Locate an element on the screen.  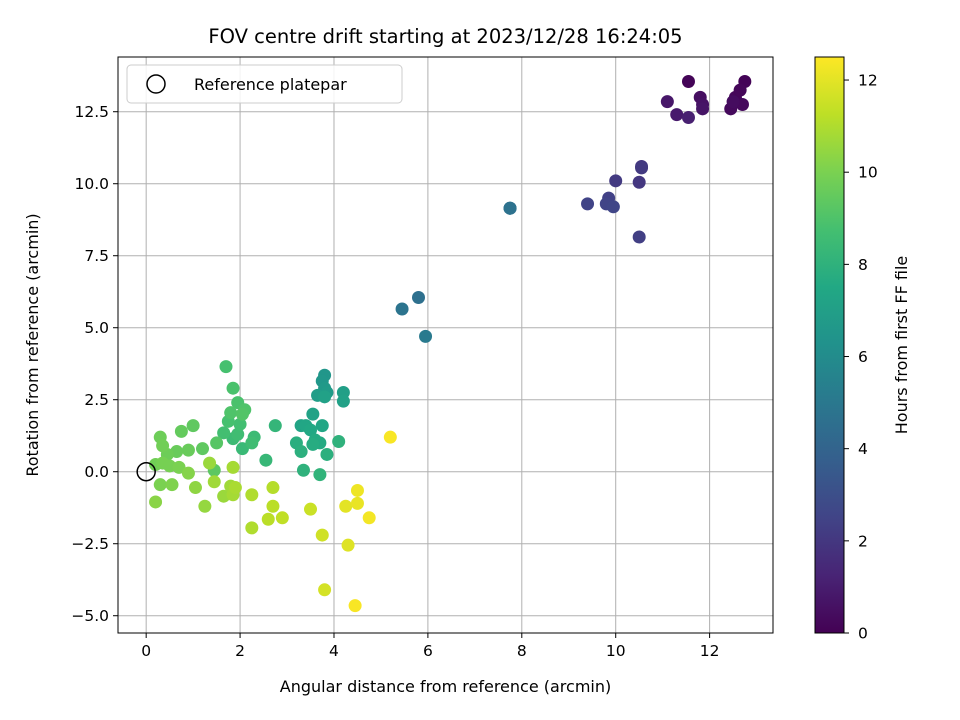
legend-entry-reference-platepar: Reference platepar is located at coordinates (270, 84).